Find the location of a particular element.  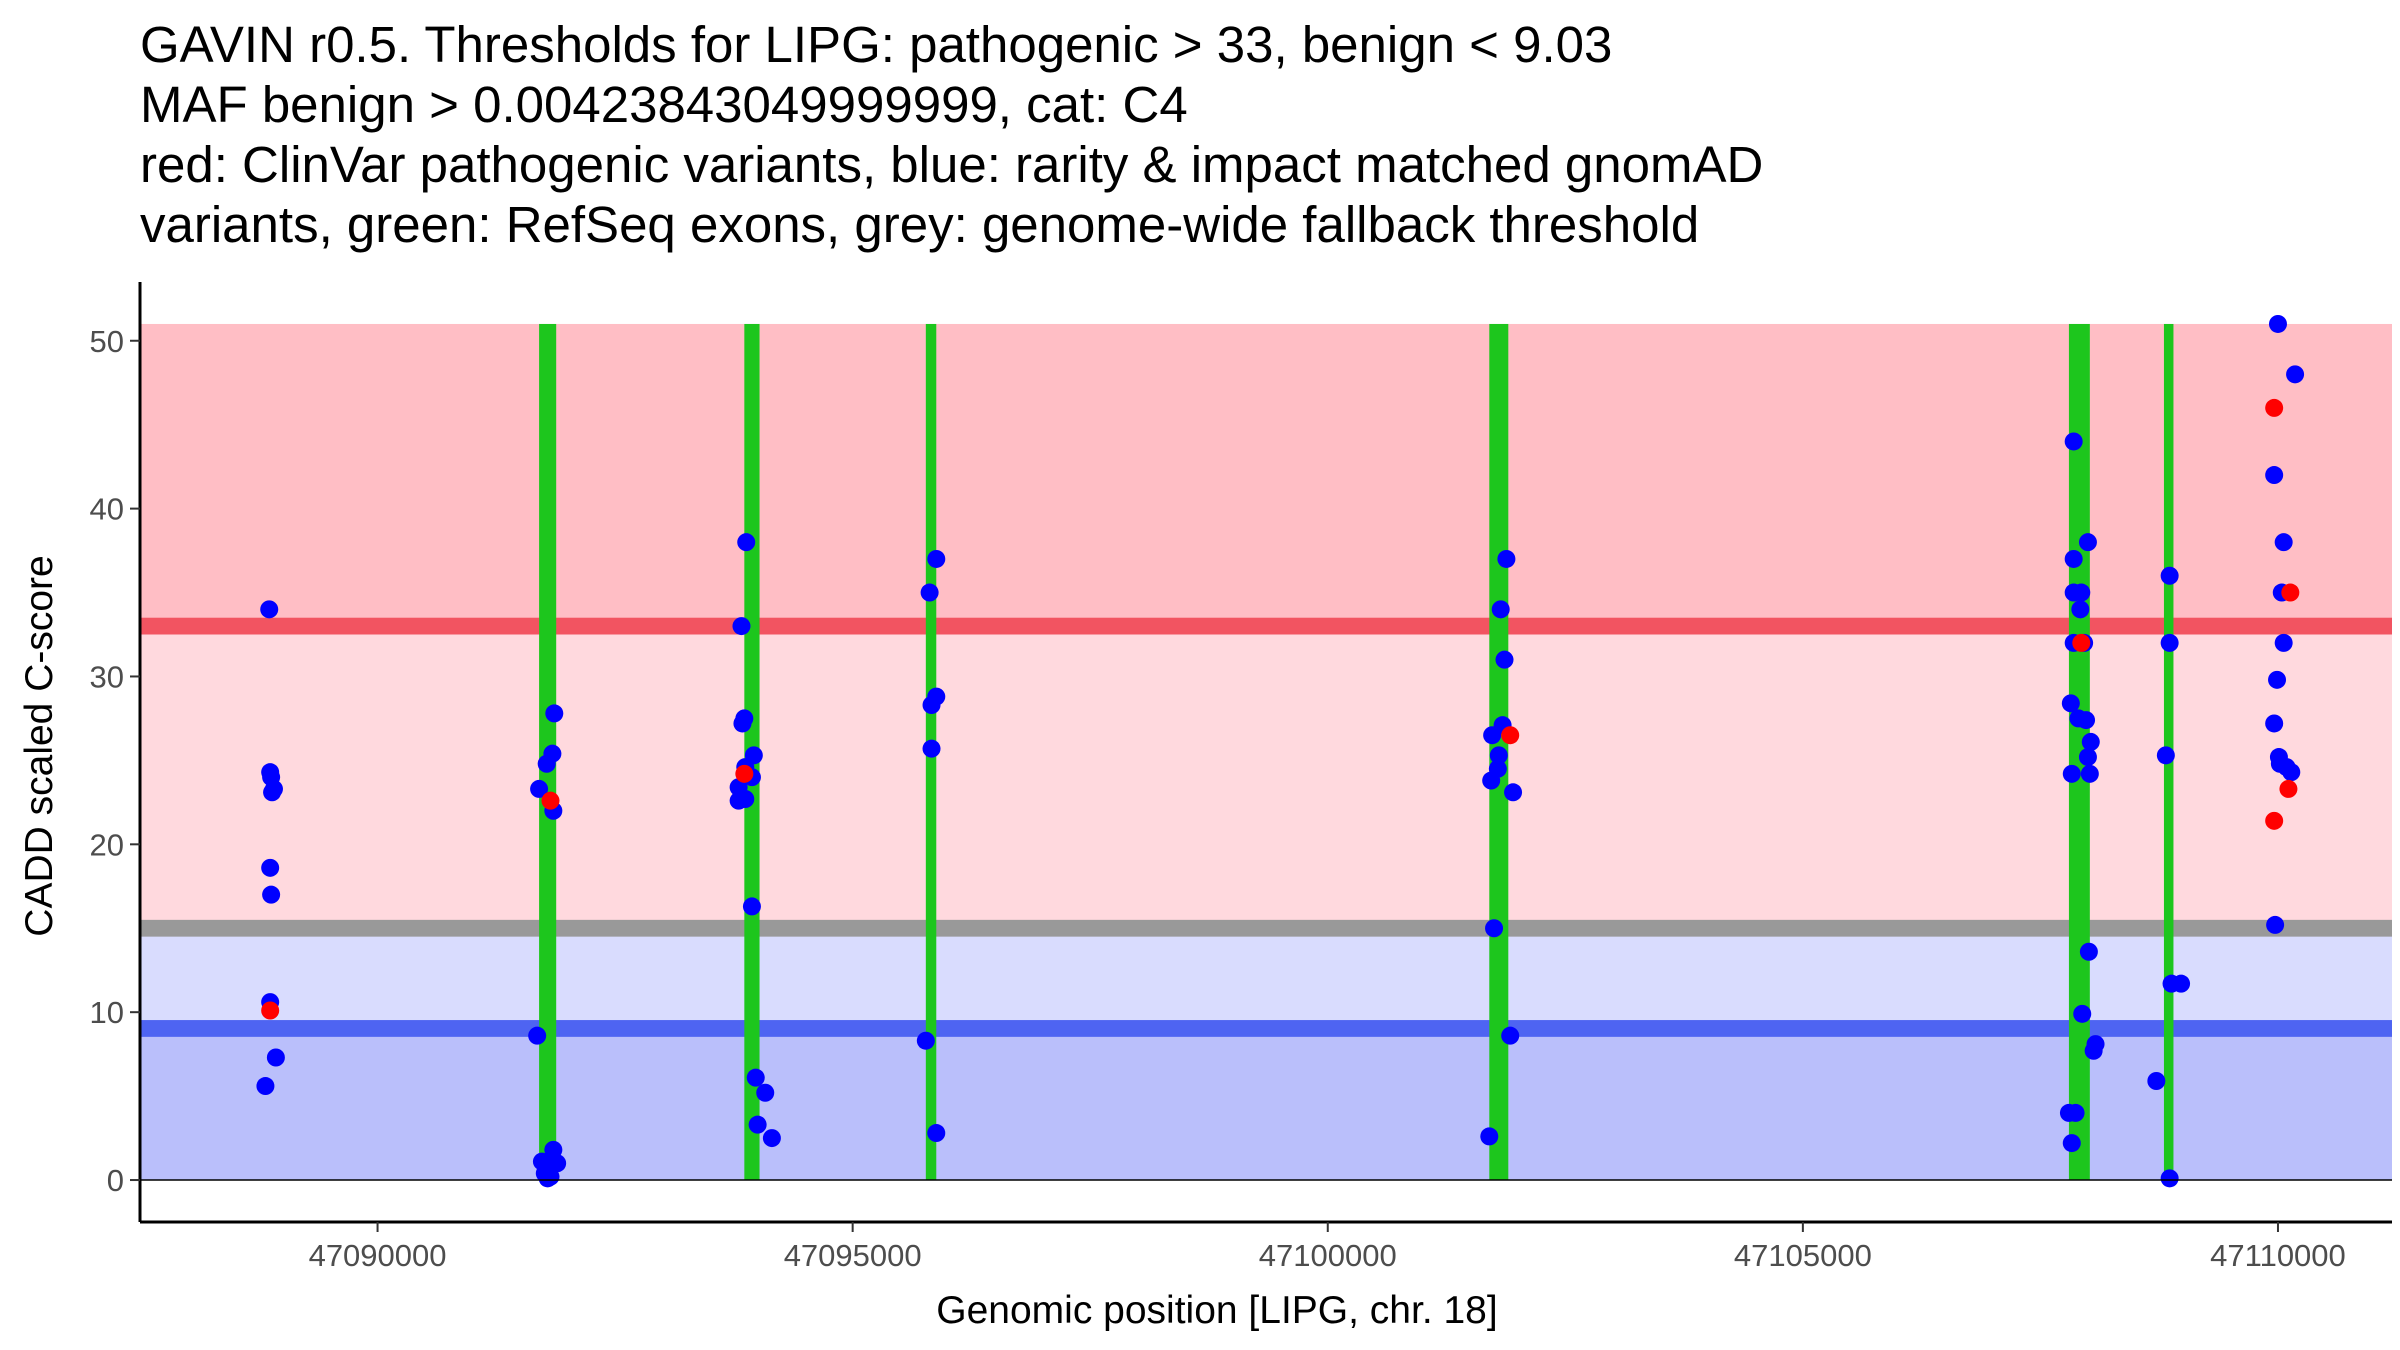

y-tick-label-3: 20 is located at coordinates (107, 844).